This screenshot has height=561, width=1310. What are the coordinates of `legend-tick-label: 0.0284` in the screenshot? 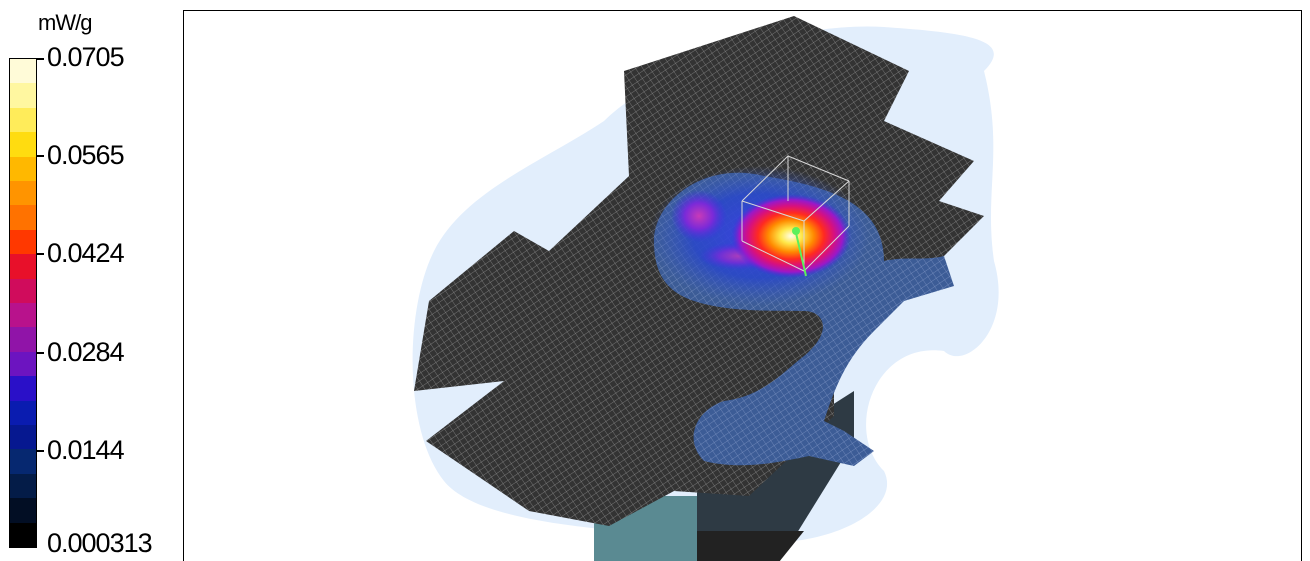 It's located at (86, 352).